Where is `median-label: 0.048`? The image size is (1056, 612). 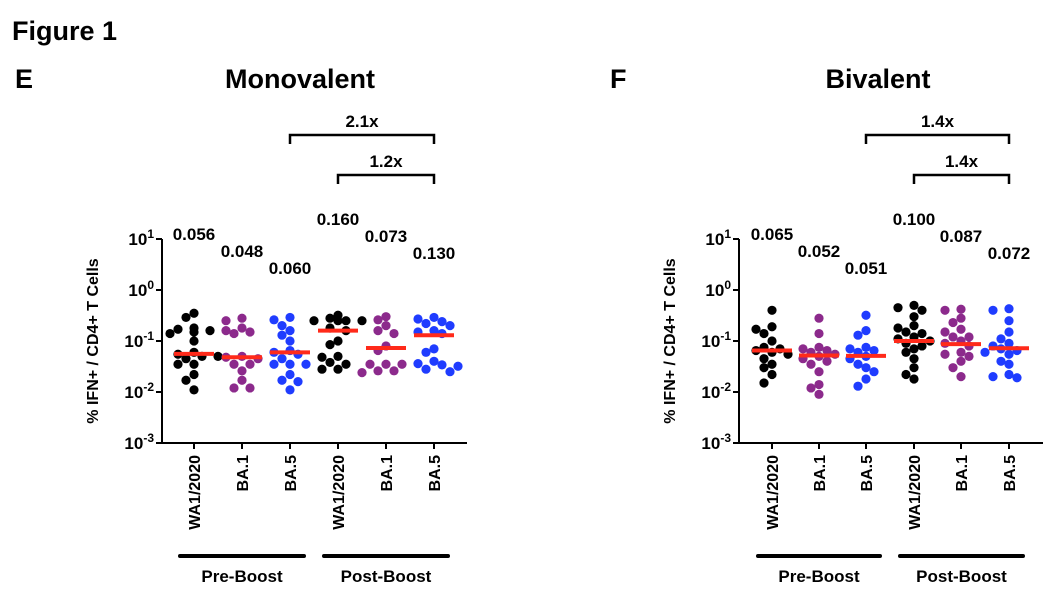 median-label: 0.048 is located at coordinates (242, 251).